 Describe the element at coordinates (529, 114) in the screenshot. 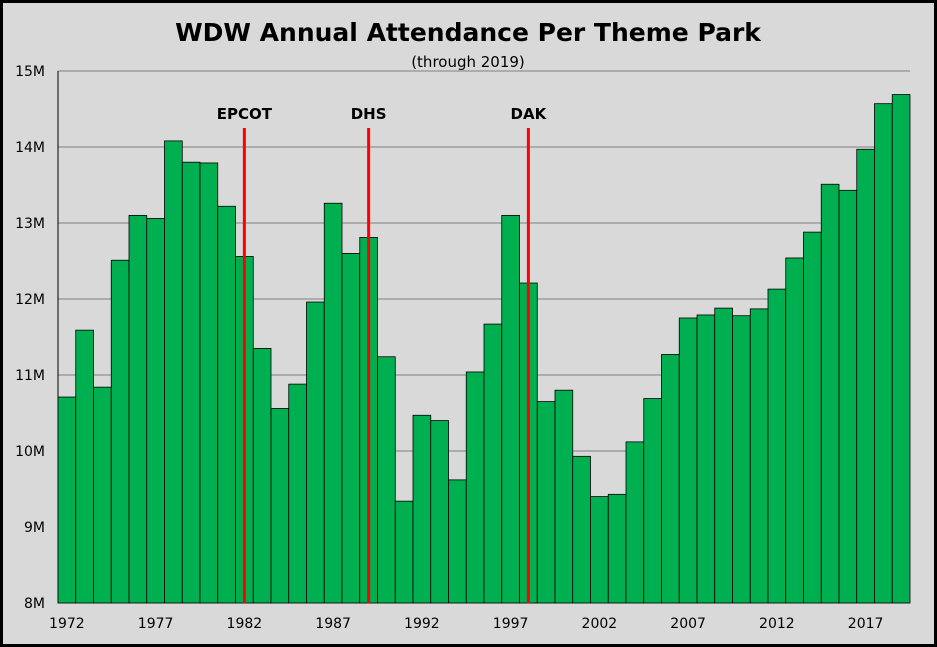

I see `annotation-label: DAK` at that location.